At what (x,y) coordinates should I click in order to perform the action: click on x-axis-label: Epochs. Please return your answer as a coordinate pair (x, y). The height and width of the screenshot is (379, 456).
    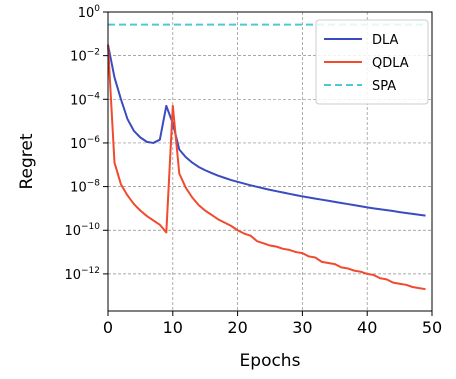
    Looking at the image, I should click on (270, 361).